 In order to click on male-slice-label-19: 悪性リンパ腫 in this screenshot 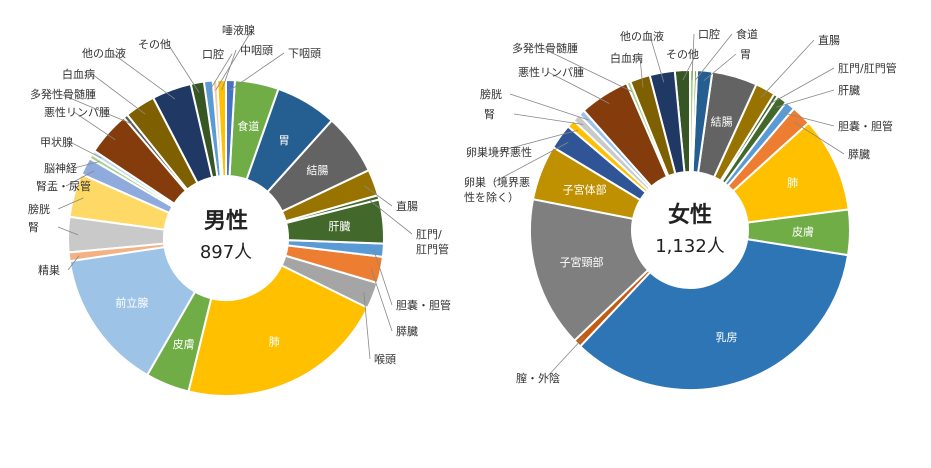, I will do `click(77, 112)`.